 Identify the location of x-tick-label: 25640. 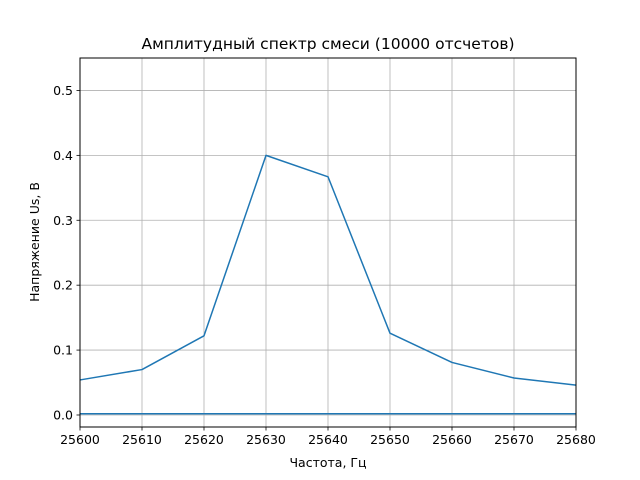
(328, 439).